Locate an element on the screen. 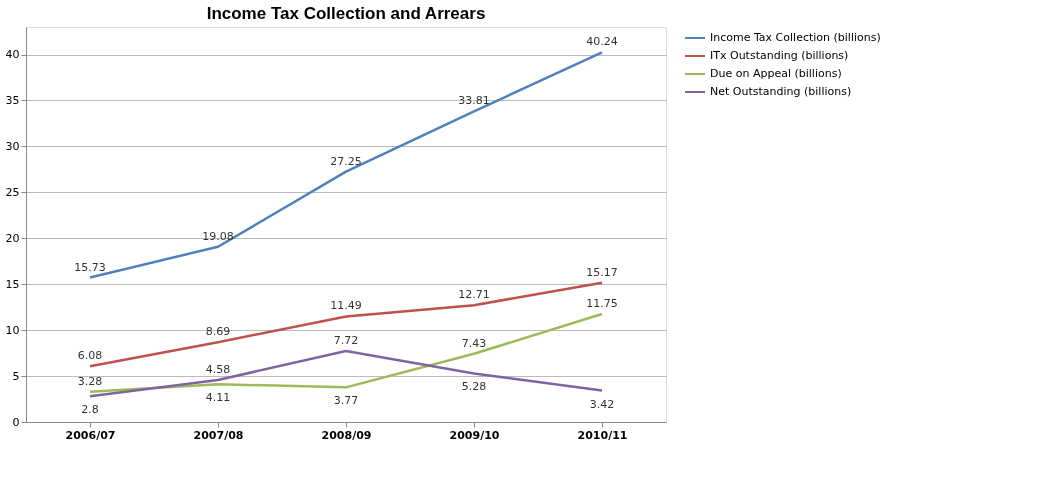 The width and height of the screenshot is (1046, 481). data-label: 4.58 is located at coordinates (218, 369).